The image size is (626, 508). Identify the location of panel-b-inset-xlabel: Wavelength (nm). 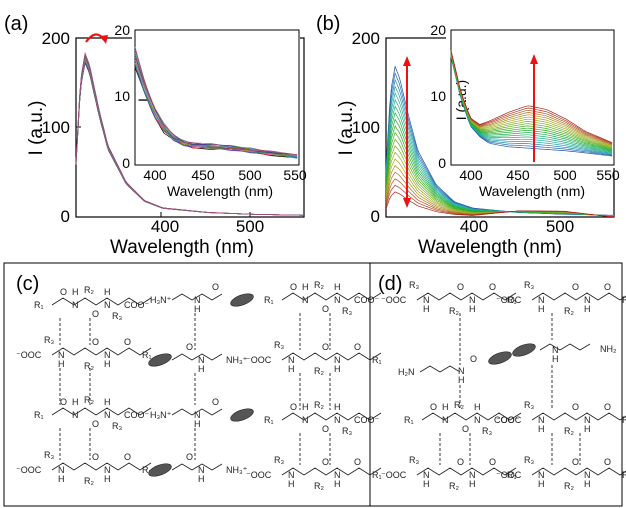
(532, 191).